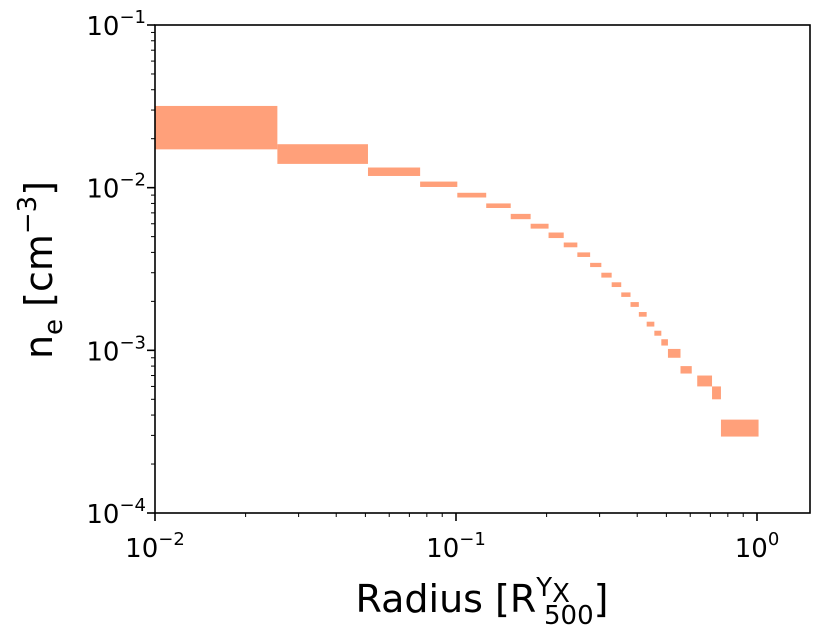  What do you see at coordinates (482, 602) in the screenshot?
I see `x-axis-label: Radius [RYX 500]` at bounding box center [482, 602].